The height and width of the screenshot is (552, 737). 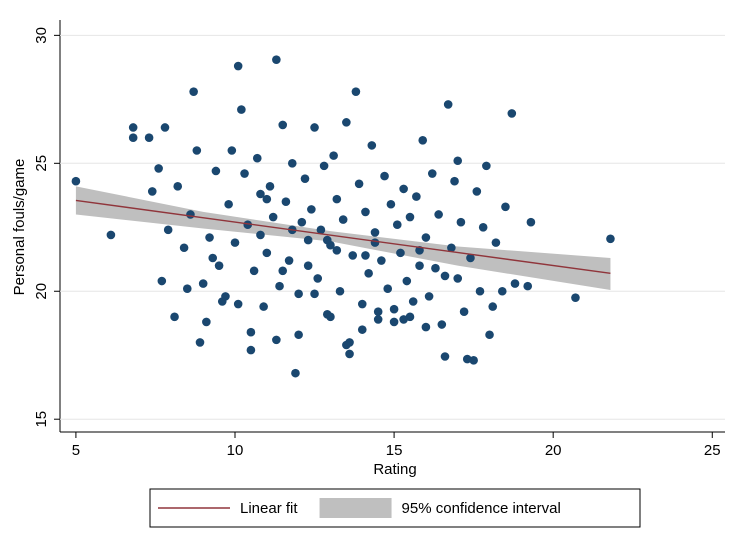 What do you see at coordinates (235, 450) in the screenshot?
I see `x-tick-label: 10` at bounding box center [235, 450].